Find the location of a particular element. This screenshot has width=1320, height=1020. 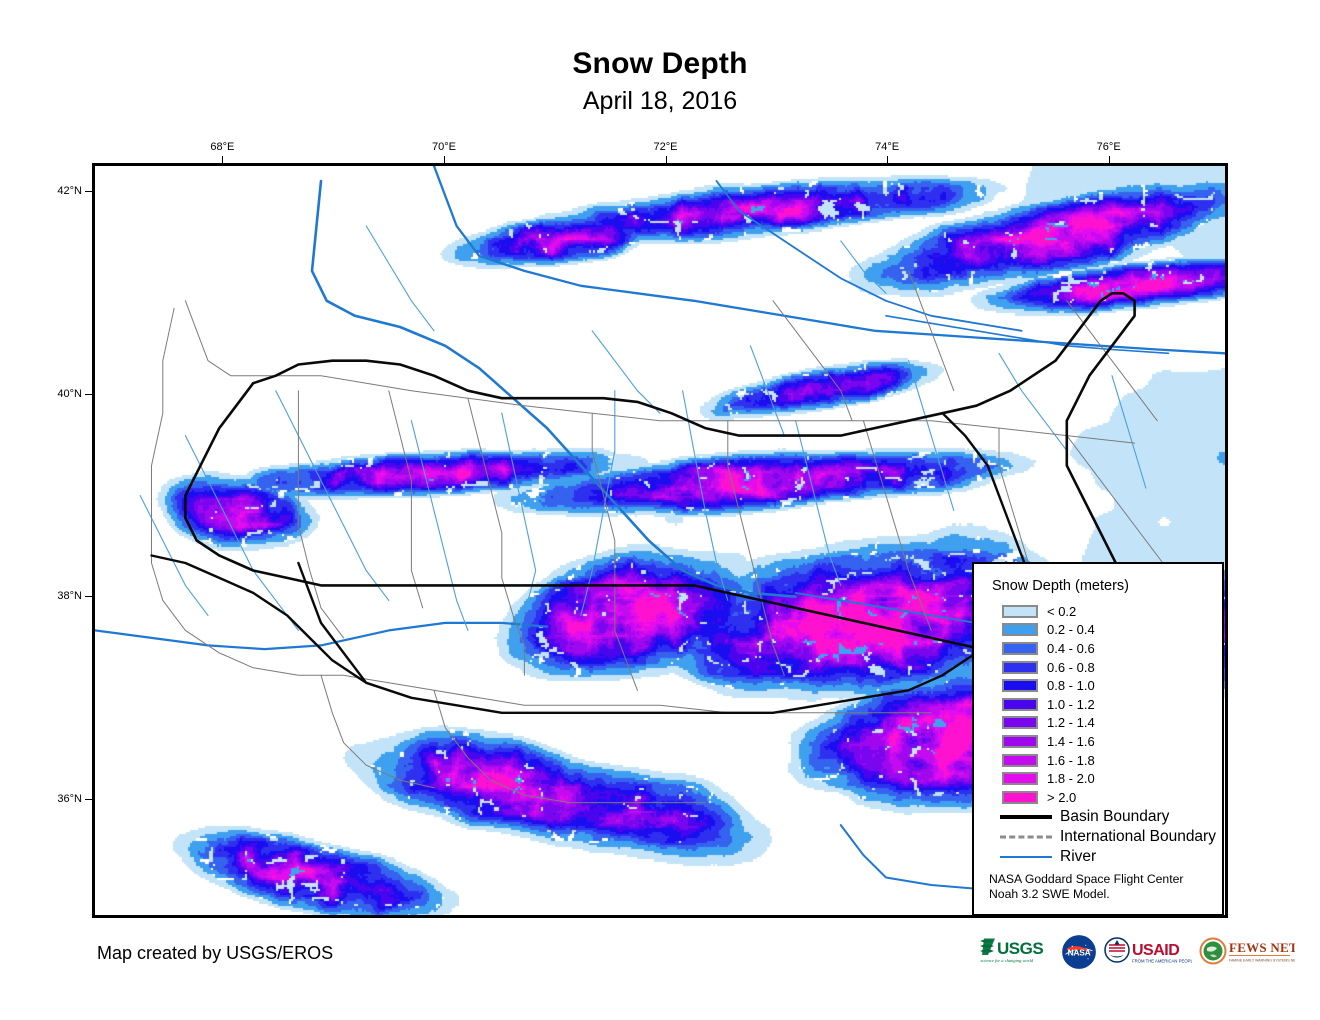

legend-line-row: Basin Boundary is located at coordinates (1100, 817).